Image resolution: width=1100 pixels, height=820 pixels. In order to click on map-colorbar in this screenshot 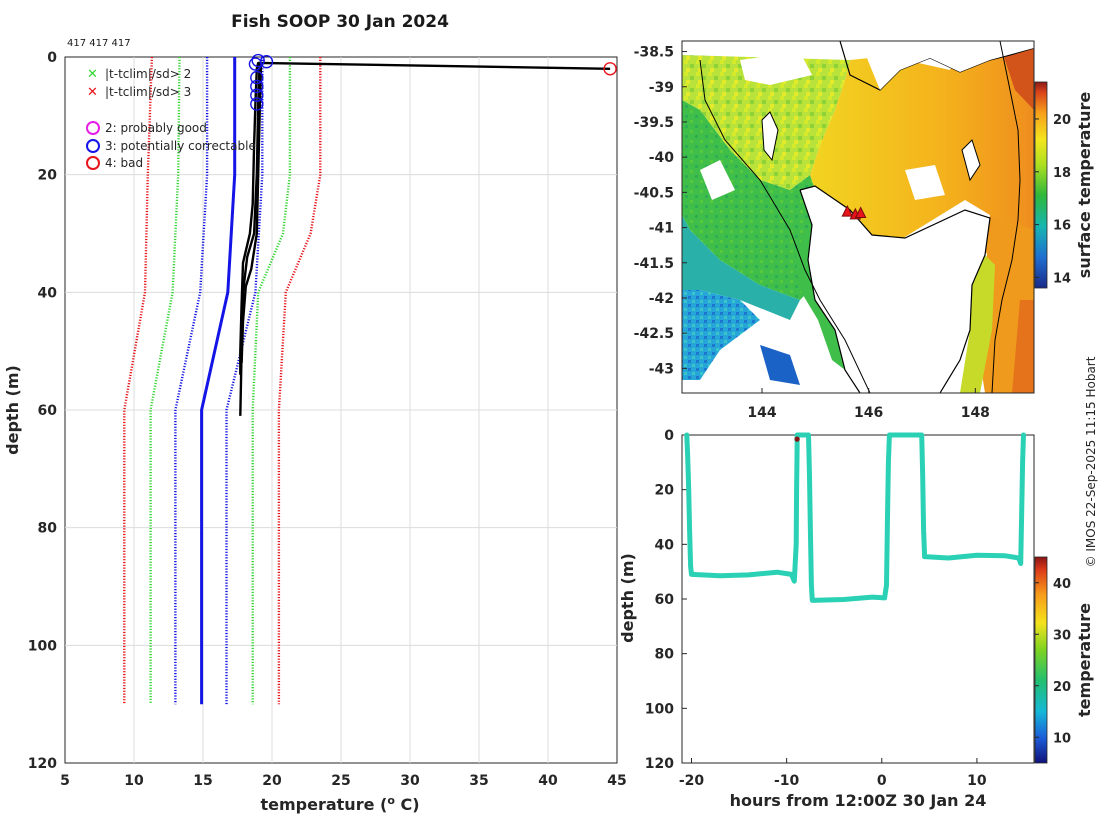, I will do `click(1041, 185)`.